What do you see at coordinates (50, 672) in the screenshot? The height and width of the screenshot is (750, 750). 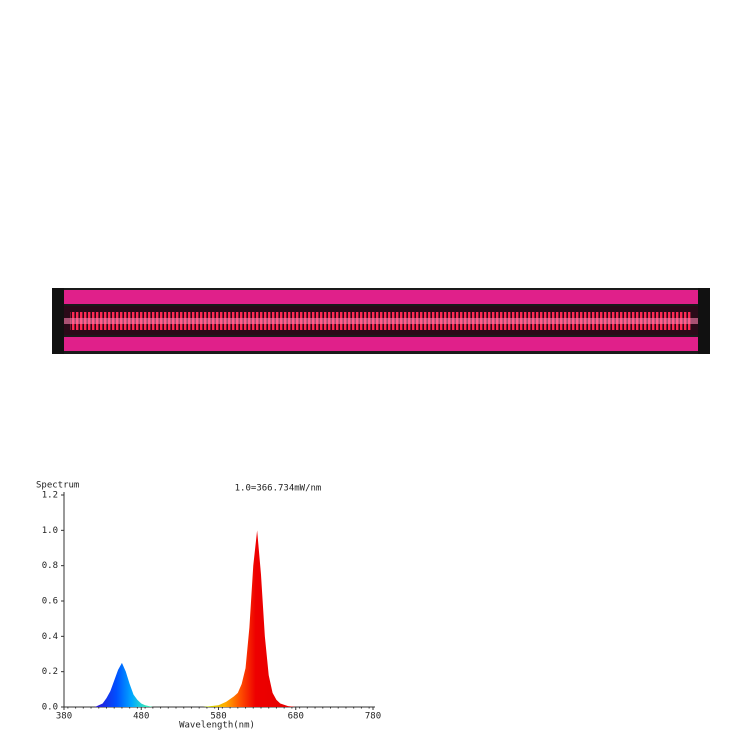 I see `y-tick-label: 0.2` at bounding box center [50, 672].